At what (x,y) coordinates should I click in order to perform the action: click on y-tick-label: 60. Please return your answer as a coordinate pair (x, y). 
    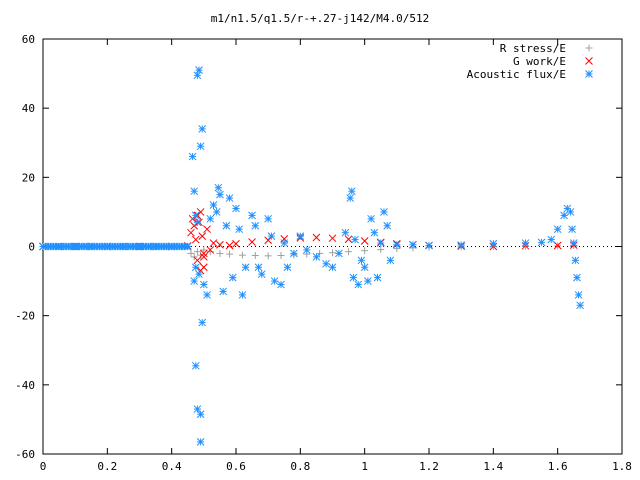
    Looking at the image, I should click on (28, 39).